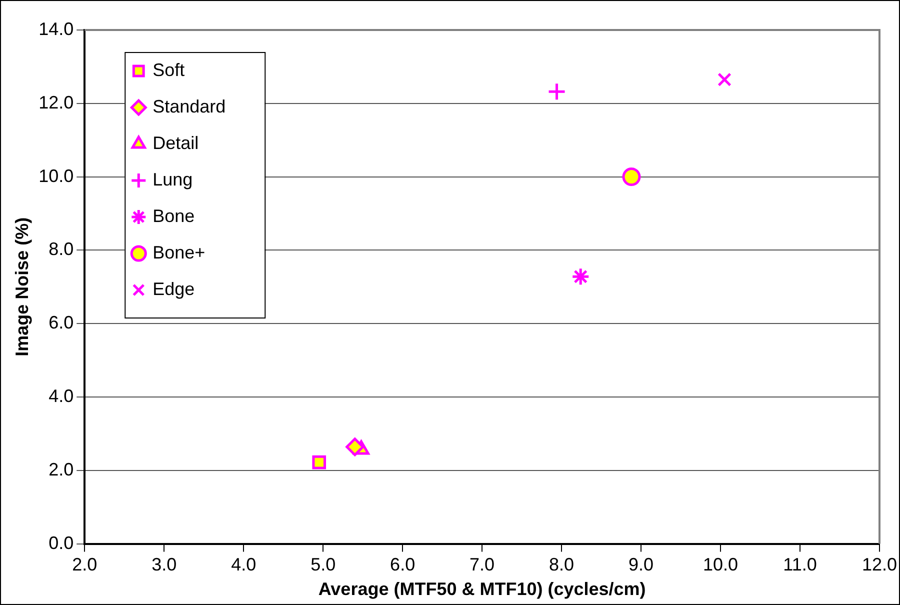 Image resolution: width=900 pixels, height=605 pixels. I want to click on x-axis-title: Average (MTF50 & MTF10) (cycles/cm), so click(482, 589).